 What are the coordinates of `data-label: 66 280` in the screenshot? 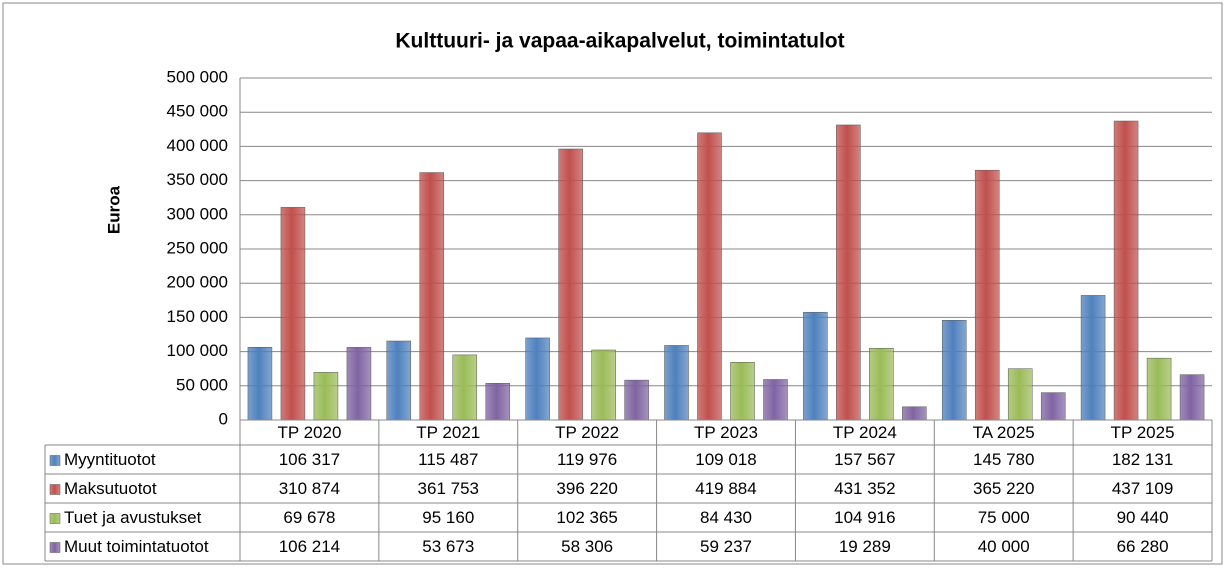 It's located at (1143, 546).